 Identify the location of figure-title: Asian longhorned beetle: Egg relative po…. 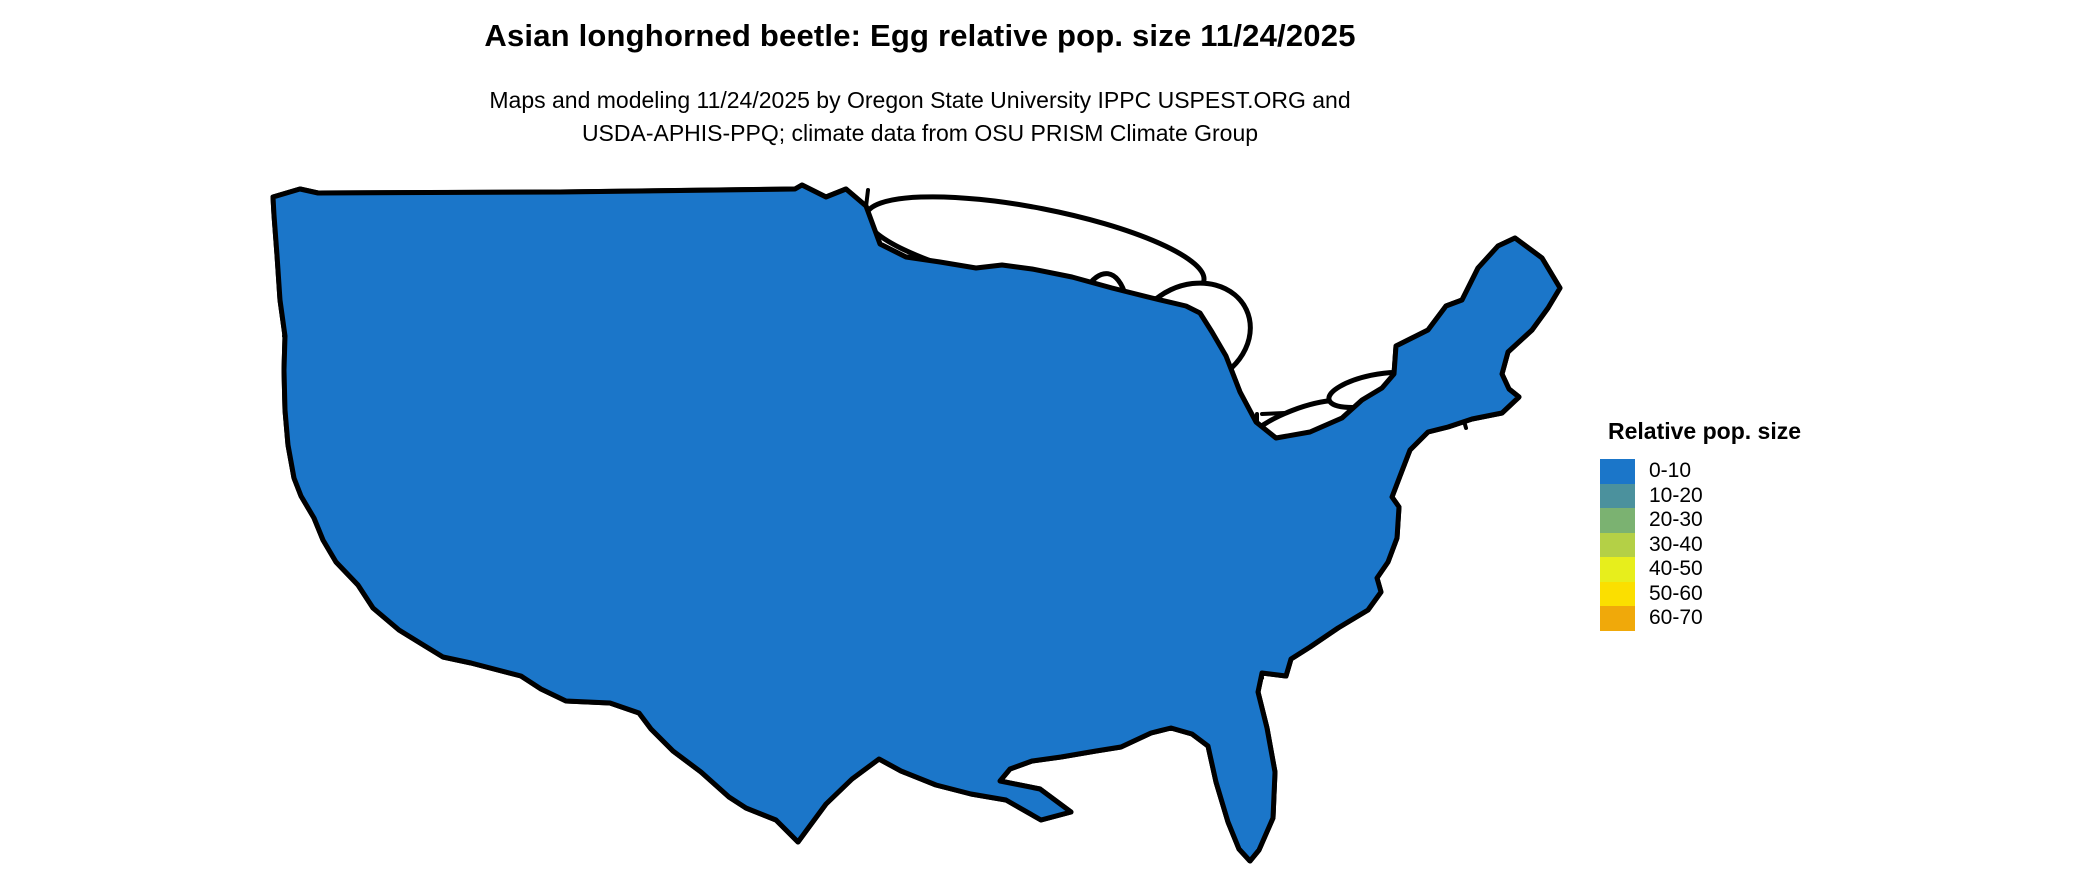
(920, 35).